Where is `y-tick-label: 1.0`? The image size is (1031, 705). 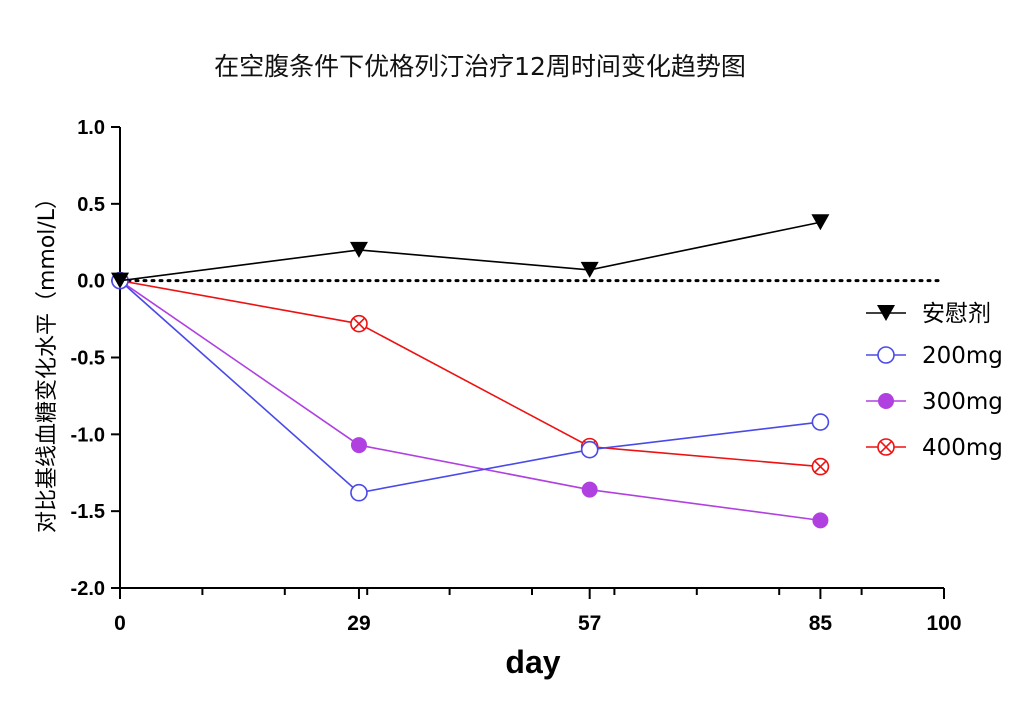
y-tick-label: 1.0 is located at coordinates (91, 128).